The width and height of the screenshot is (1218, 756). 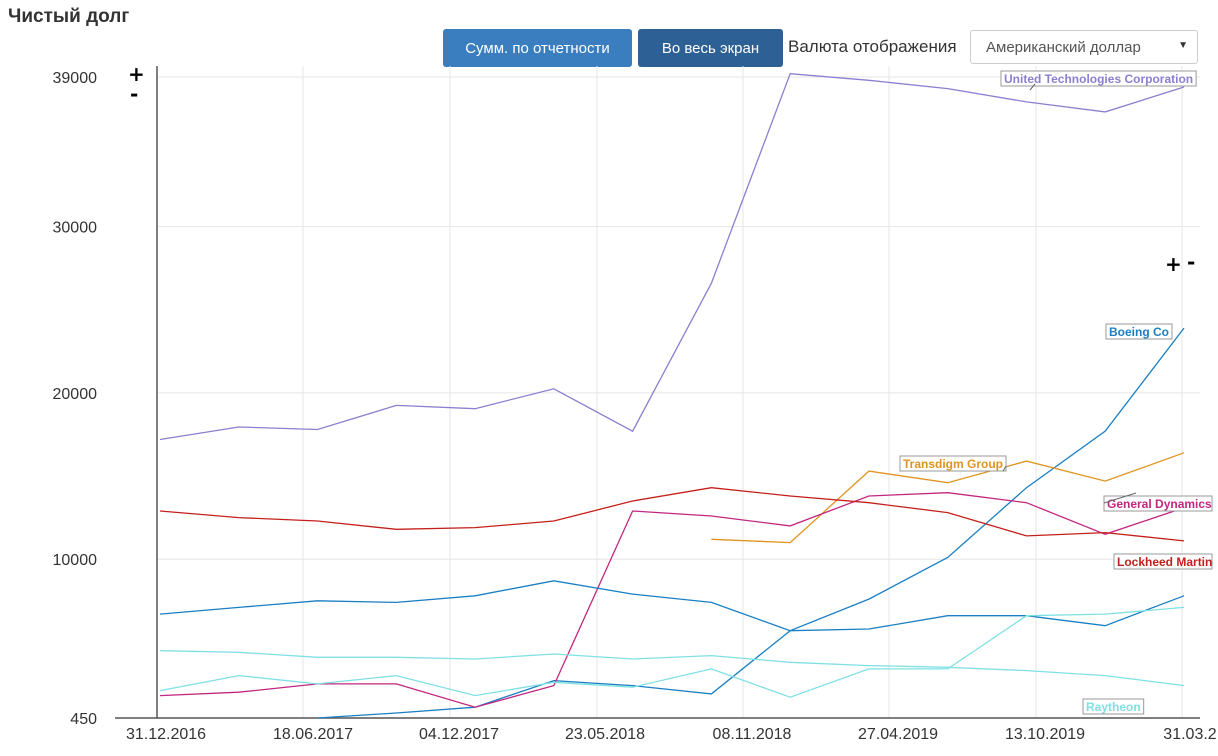 I want to click on x-tick-label: 27.04.2019, so click(x=898, y=734).